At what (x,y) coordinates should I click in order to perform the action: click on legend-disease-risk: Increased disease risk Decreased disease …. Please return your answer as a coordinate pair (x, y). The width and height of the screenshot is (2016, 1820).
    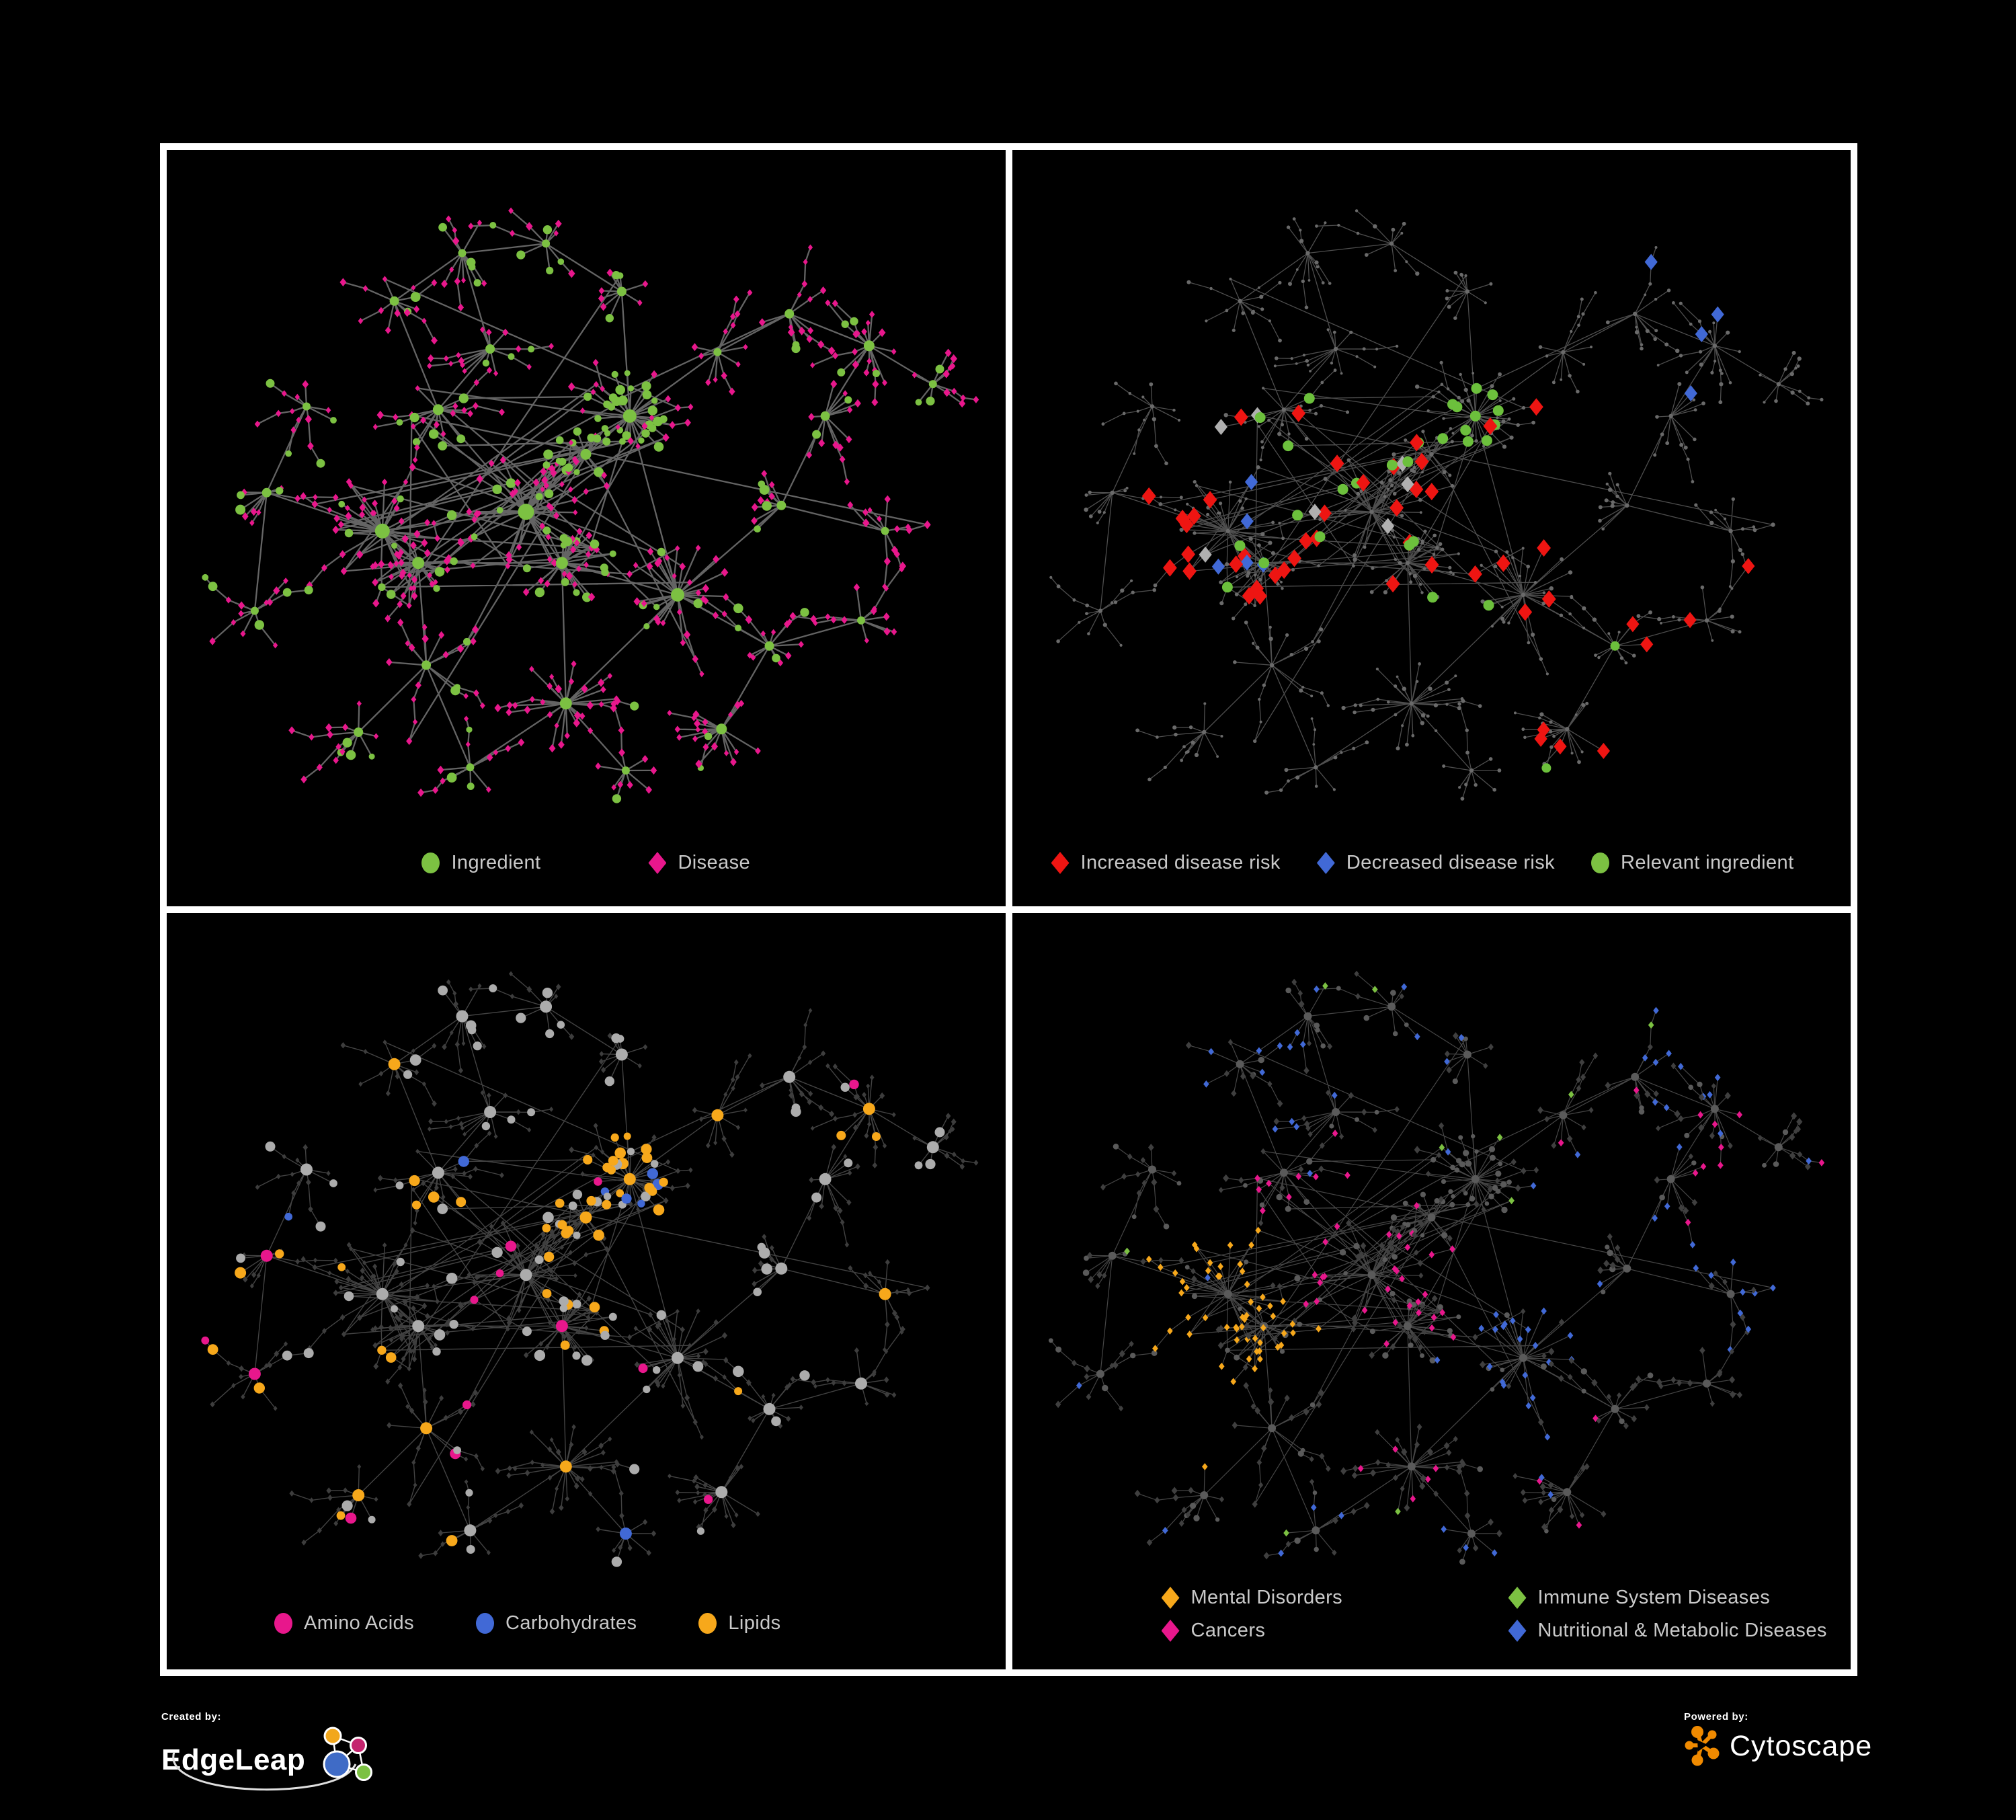
    Looking at the image, I should click on (1431, 863).